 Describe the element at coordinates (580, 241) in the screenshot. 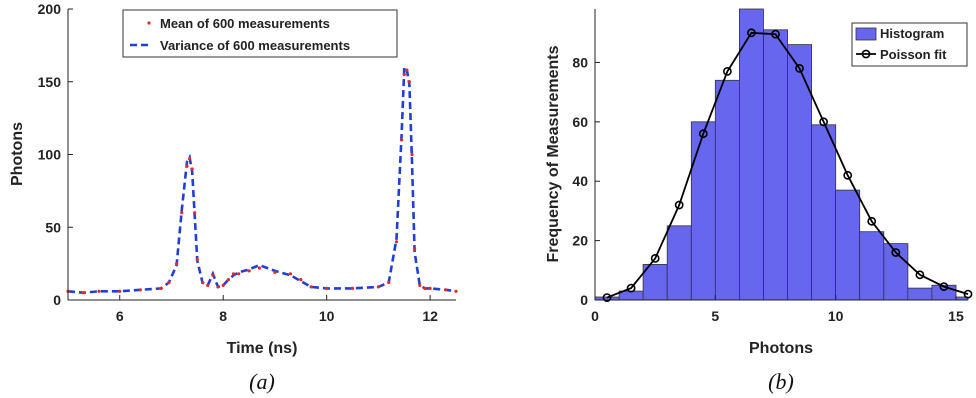

I see `panel-b-y-tick-label: 20` at that location.